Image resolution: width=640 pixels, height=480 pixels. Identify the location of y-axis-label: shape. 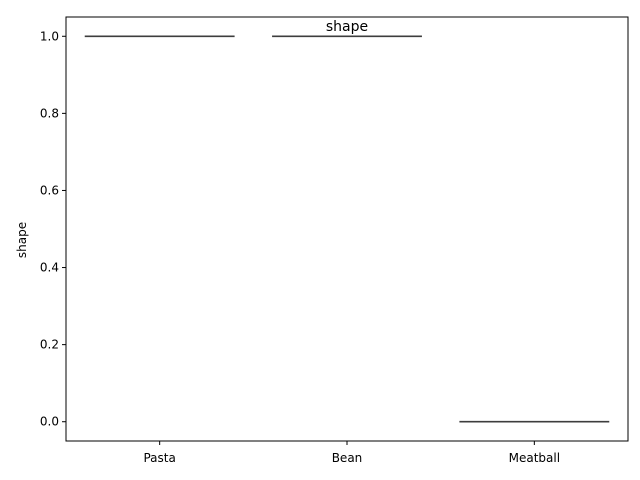
(22, 240).